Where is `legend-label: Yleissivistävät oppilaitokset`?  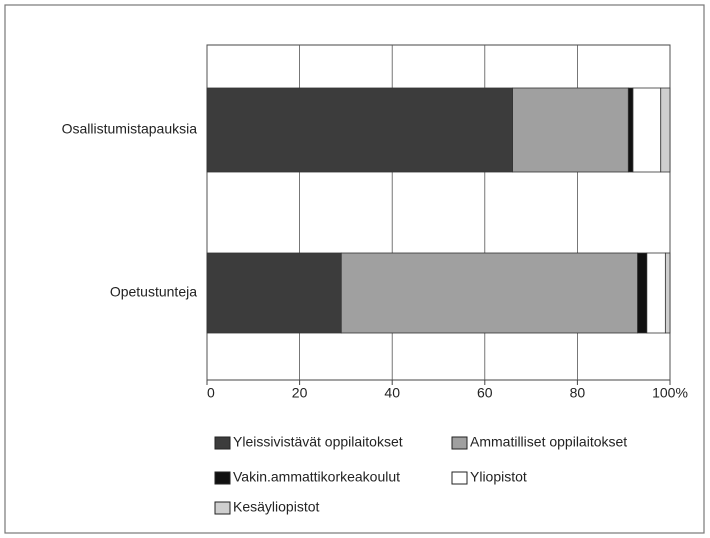
legend-label: Yleissivistävät oppilaitokset is located at coordinates (318, 442).